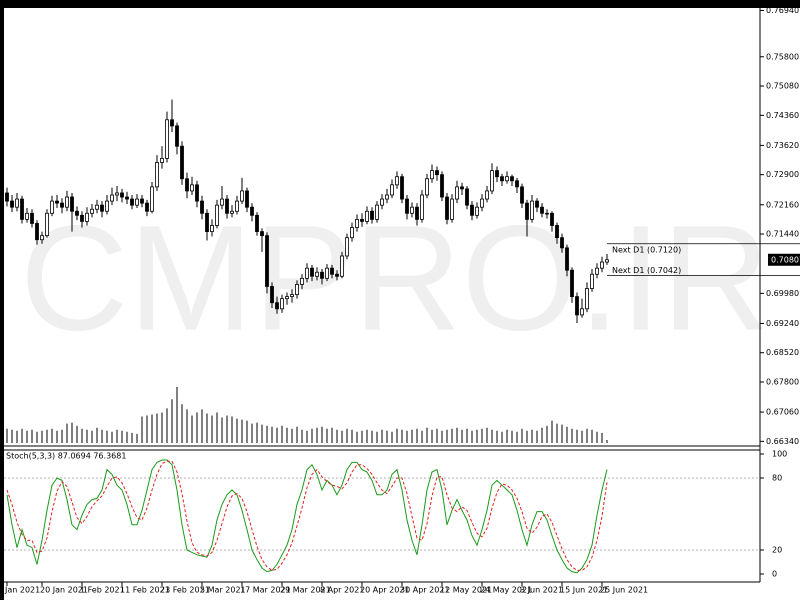 Image resolution: width=800 pixels, height=600 pixels. I want to click on x-tick-label: 20 Apr 2021, so click(384, 590).